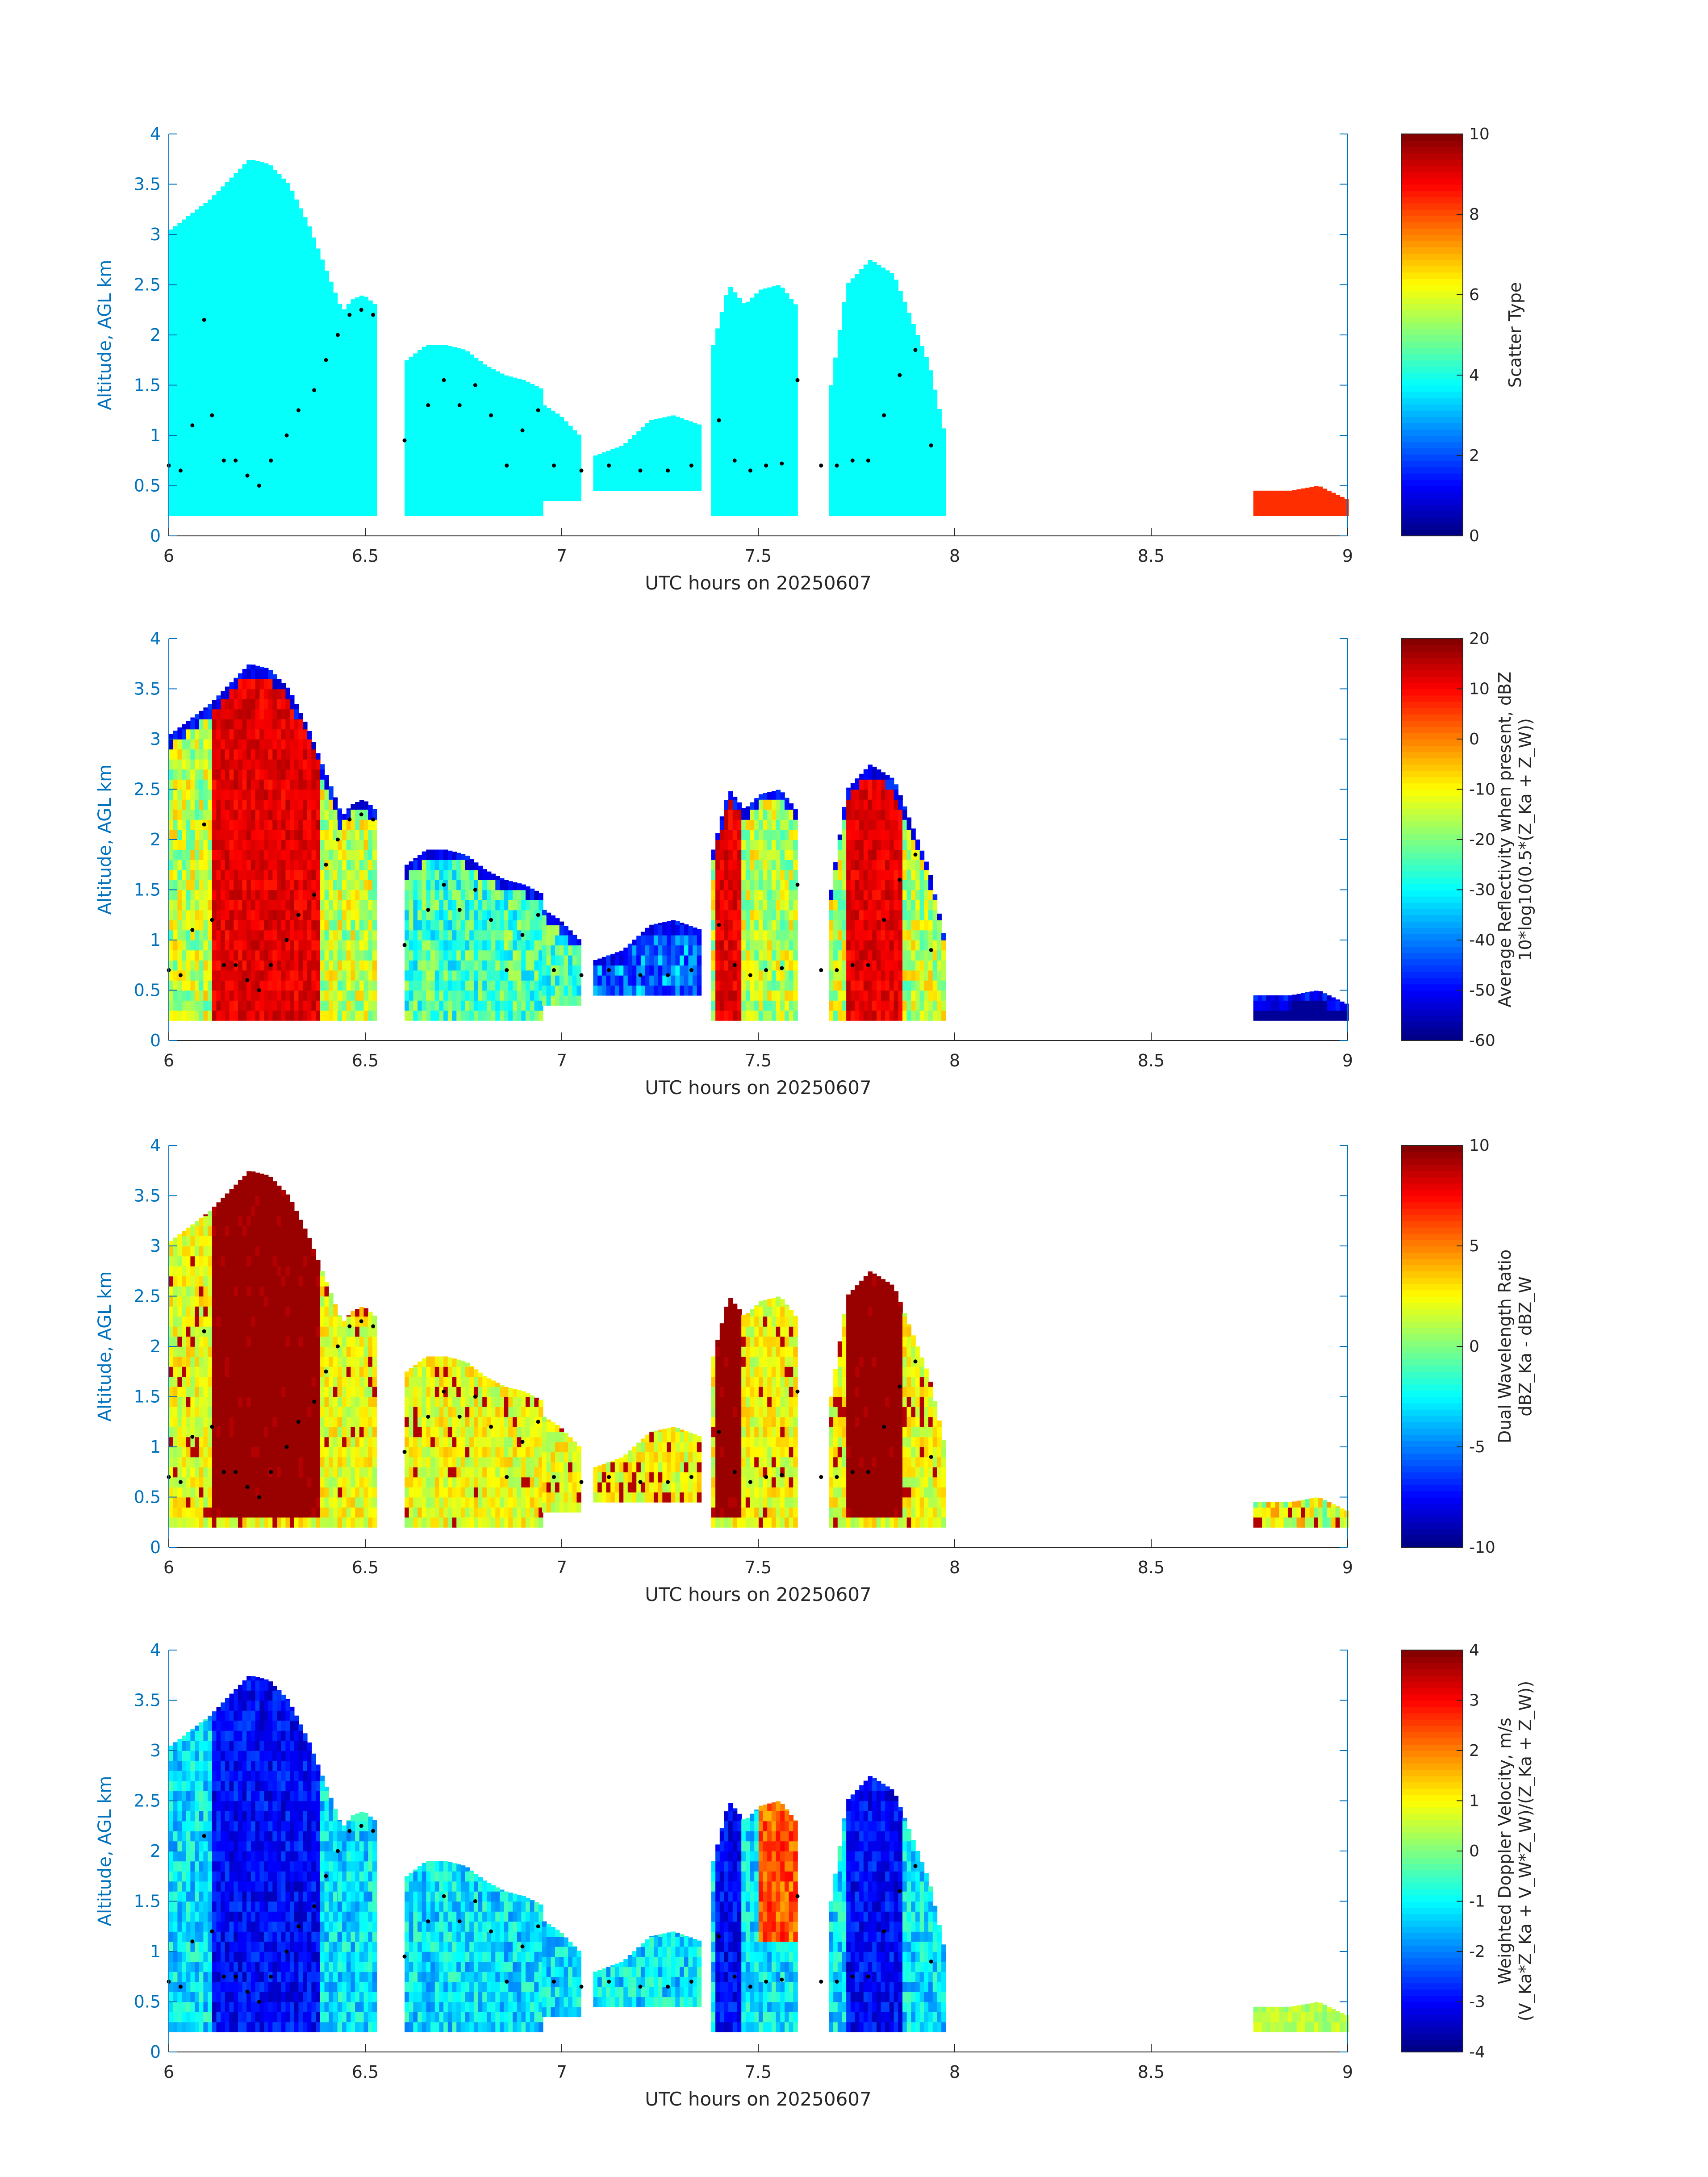 Image resolution: width=1708 pixels, height=2177 pixels. I want to click on x-tick-label: 8.5, so click(1151, 556).